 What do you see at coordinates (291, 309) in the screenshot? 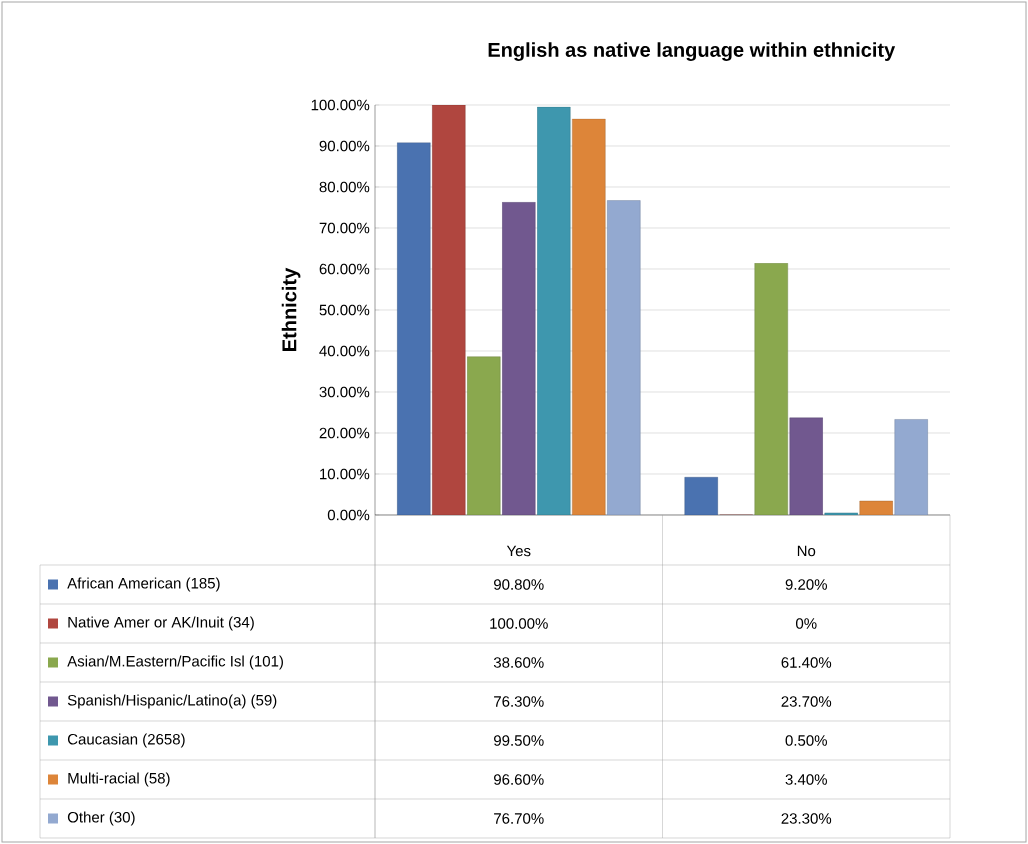
I see `y-axis-title: Ethnicity` at bounding box center [291, 309].